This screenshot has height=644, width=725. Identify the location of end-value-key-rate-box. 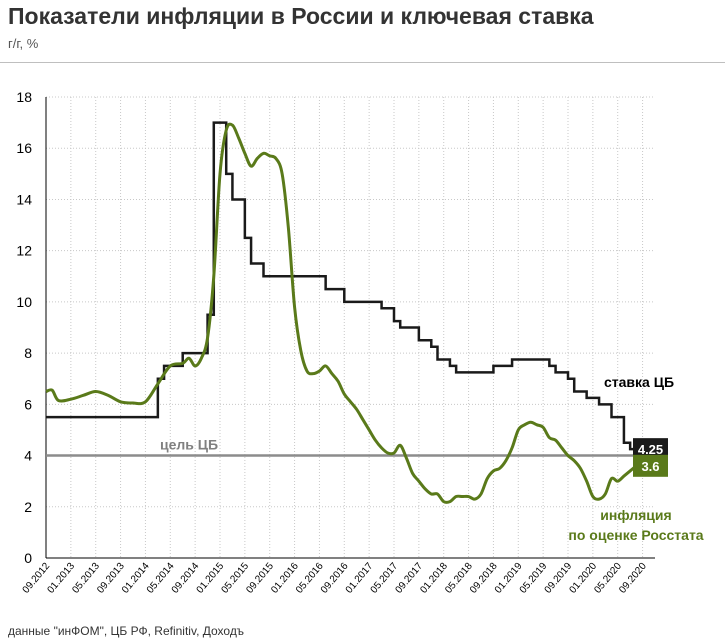
(650, 449).